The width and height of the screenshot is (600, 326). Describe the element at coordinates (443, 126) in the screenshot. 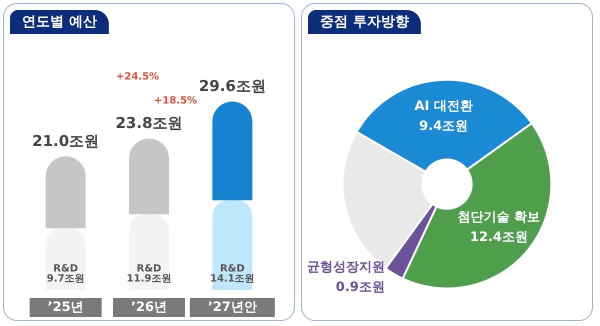

I see `data-label: 9.4조원` at that location.